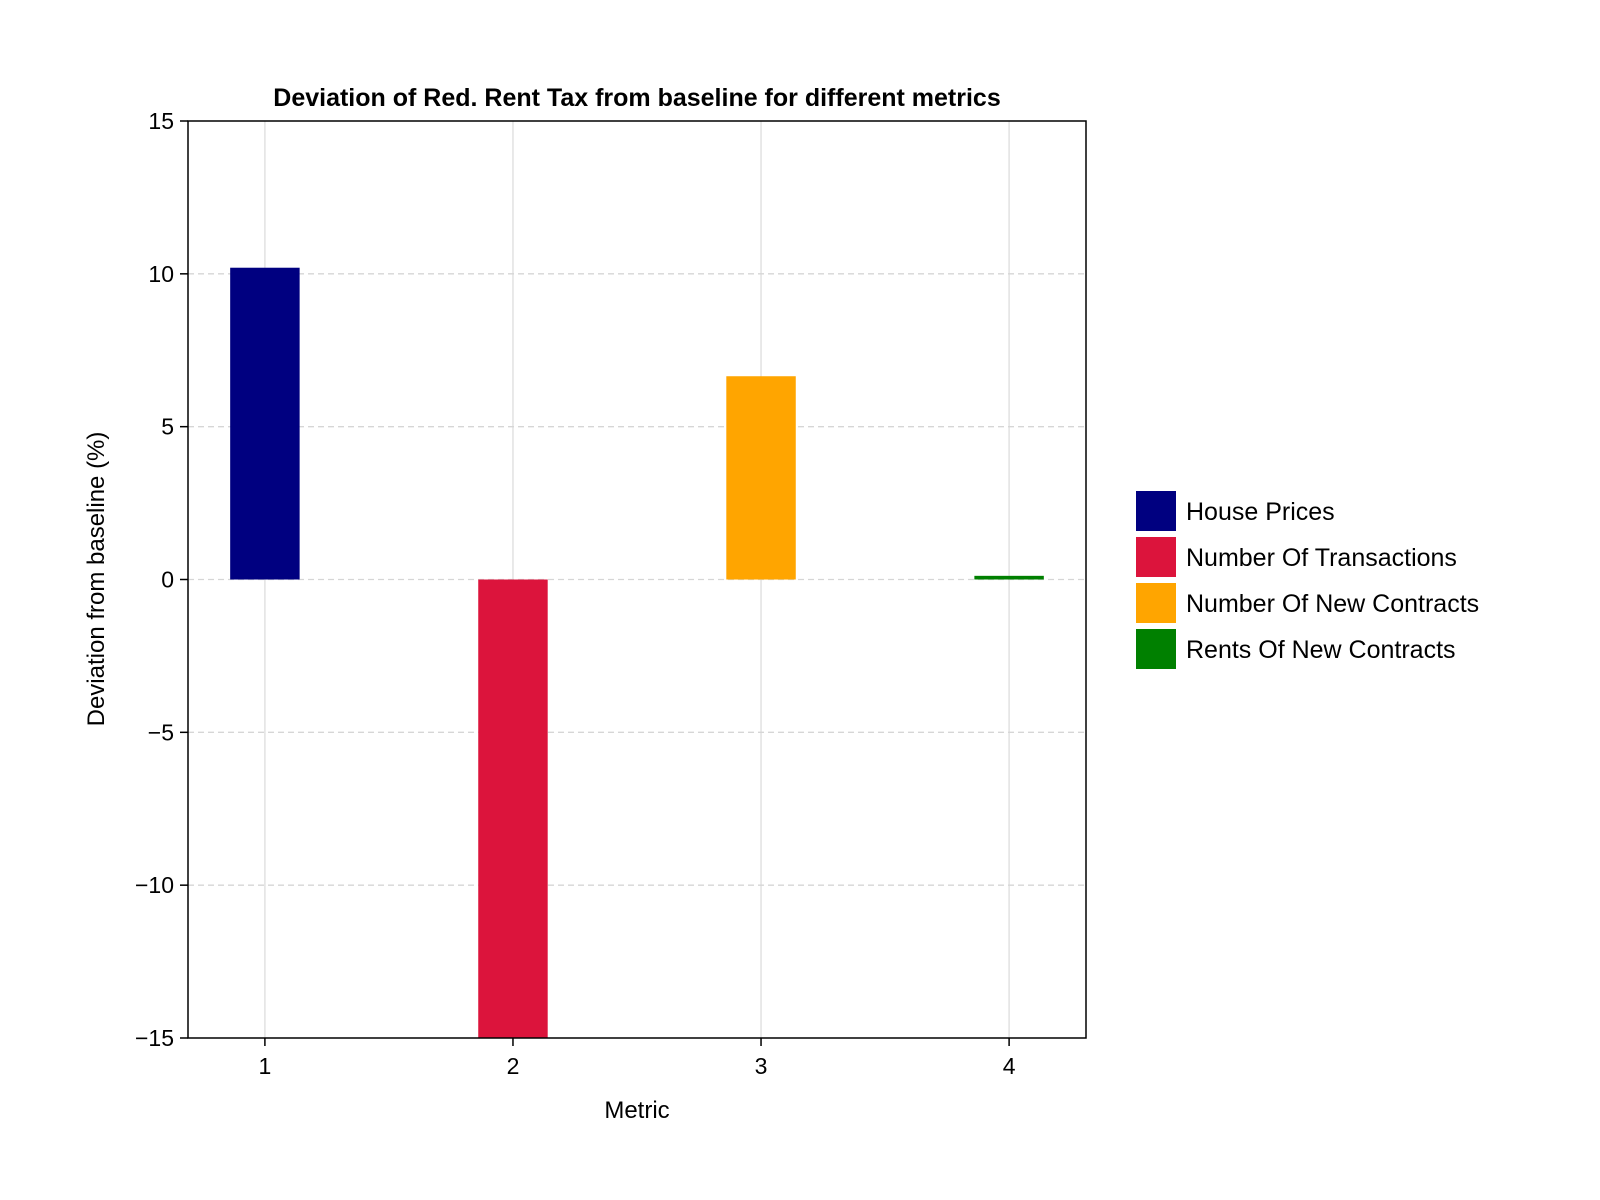 The image size is (1600, 1200). I want to click on legend-label: Rents Of New Contracts, so click(1321, 650).